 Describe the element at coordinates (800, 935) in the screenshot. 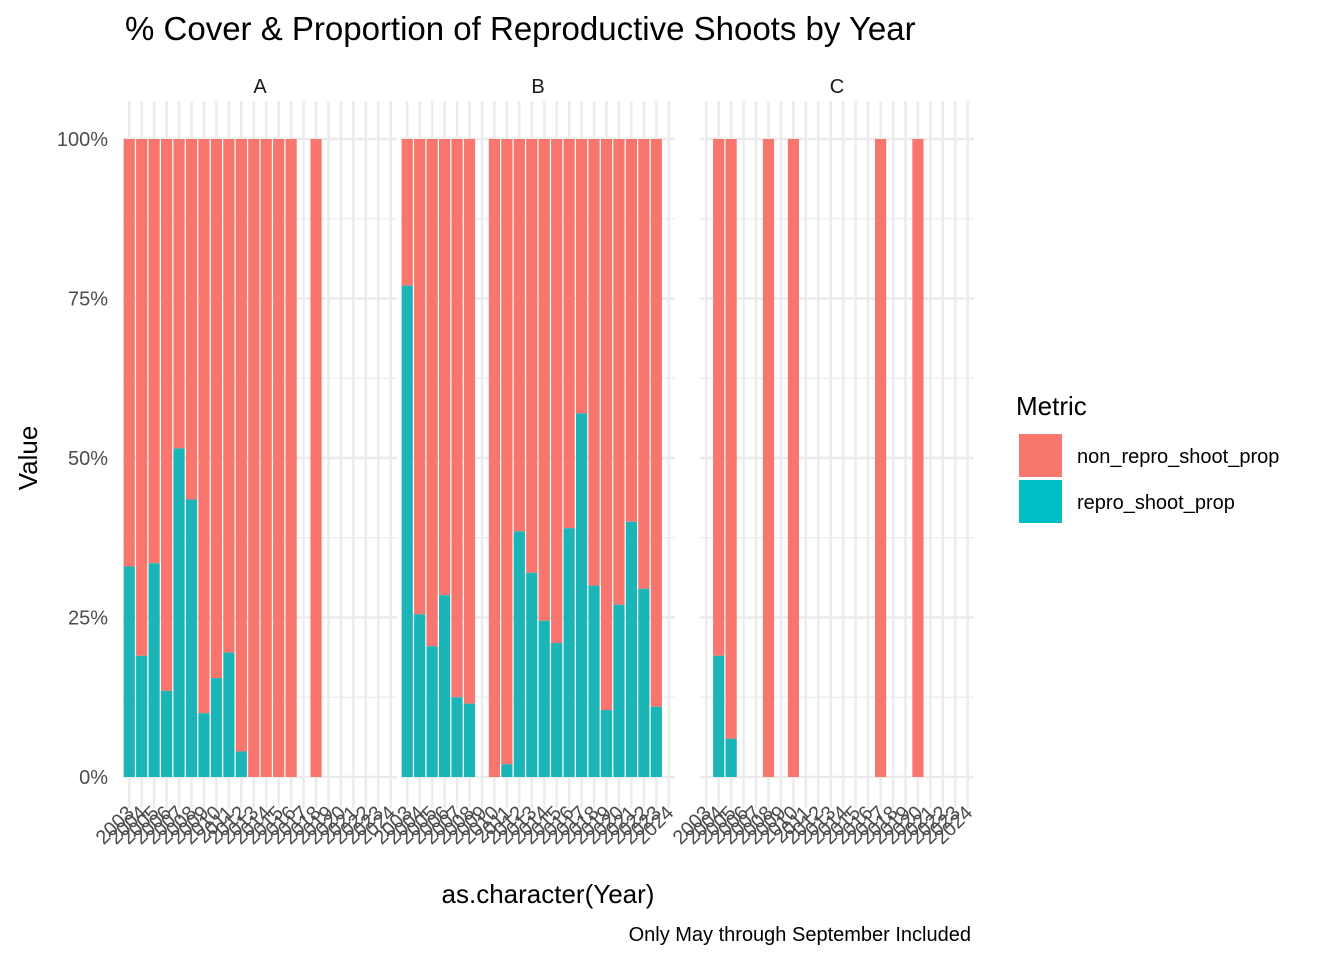

I see `caption: Only May through September Included` at that location.